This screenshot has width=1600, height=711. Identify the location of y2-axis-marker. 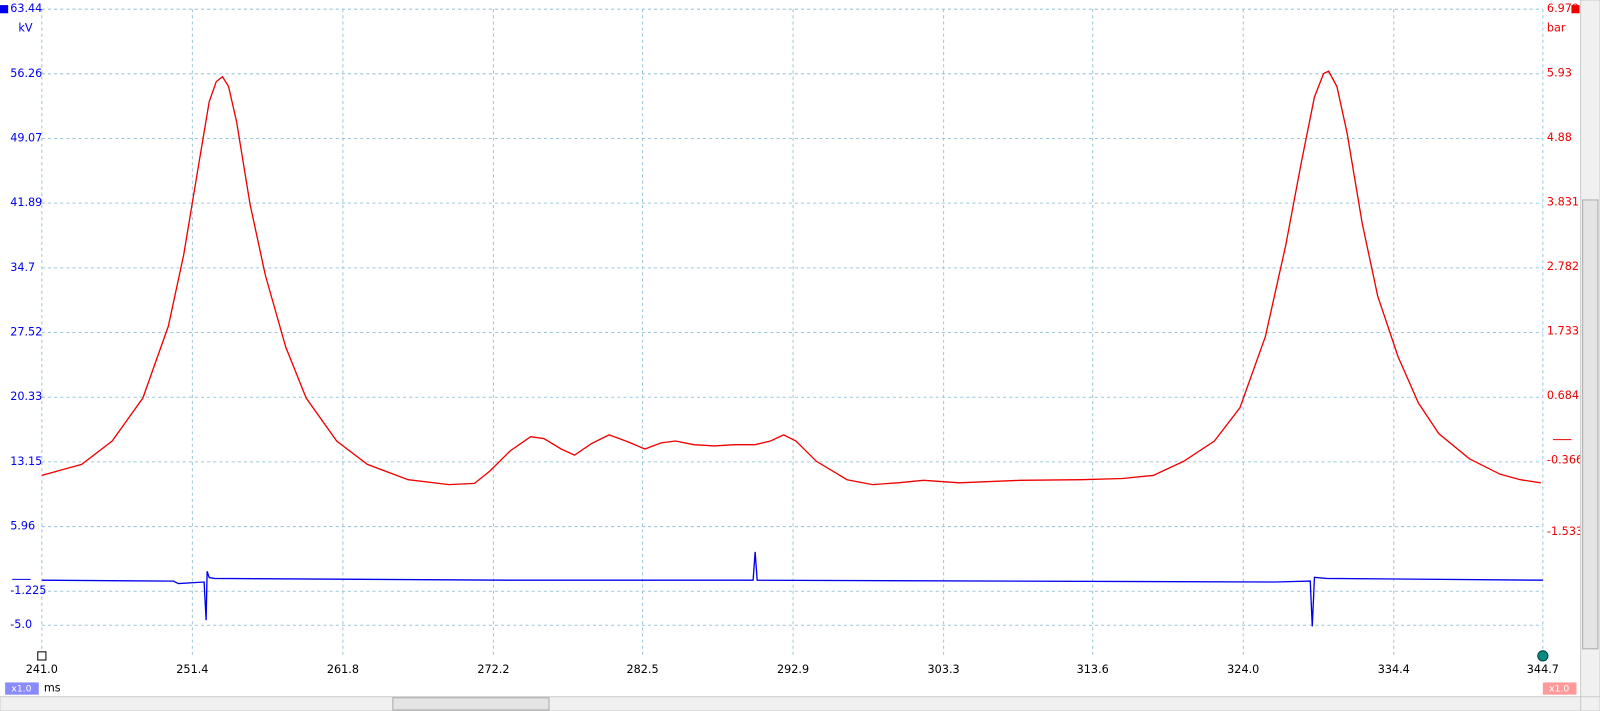
(1575, 9).